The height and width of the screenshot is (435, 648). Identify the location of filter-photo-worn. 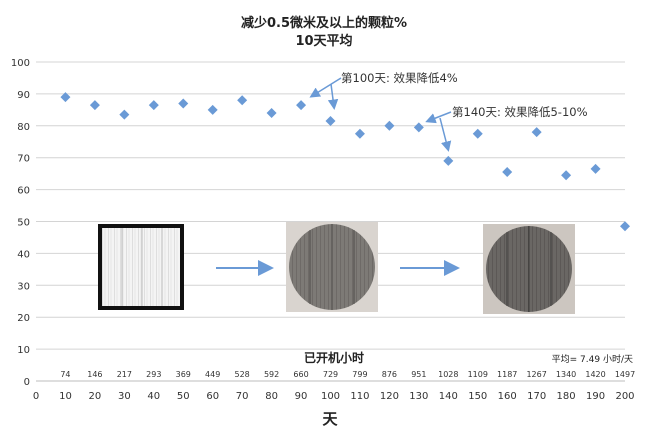
(529, 269).